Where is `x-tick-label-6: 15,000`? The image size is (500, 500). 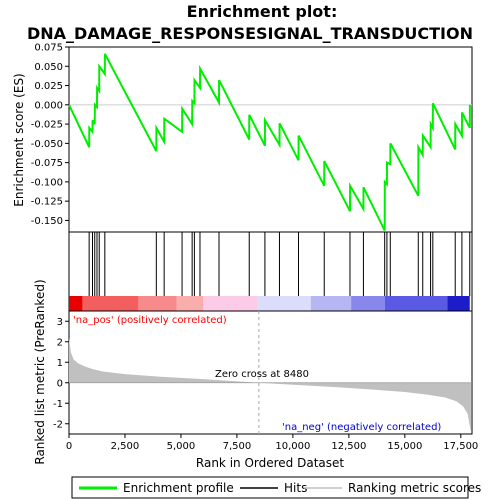
x-tick-label-6: 15,000 is located at coordinates (404, 446).